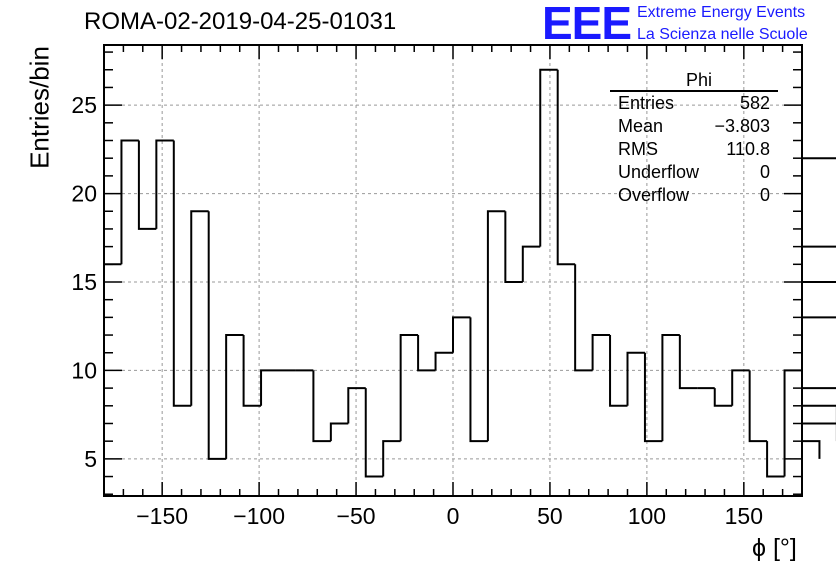 This screenshot has height=572, width=836. Describe the element at coordinates (694, 81) in the screenshot. I see `stats-title: Phi` at that location.